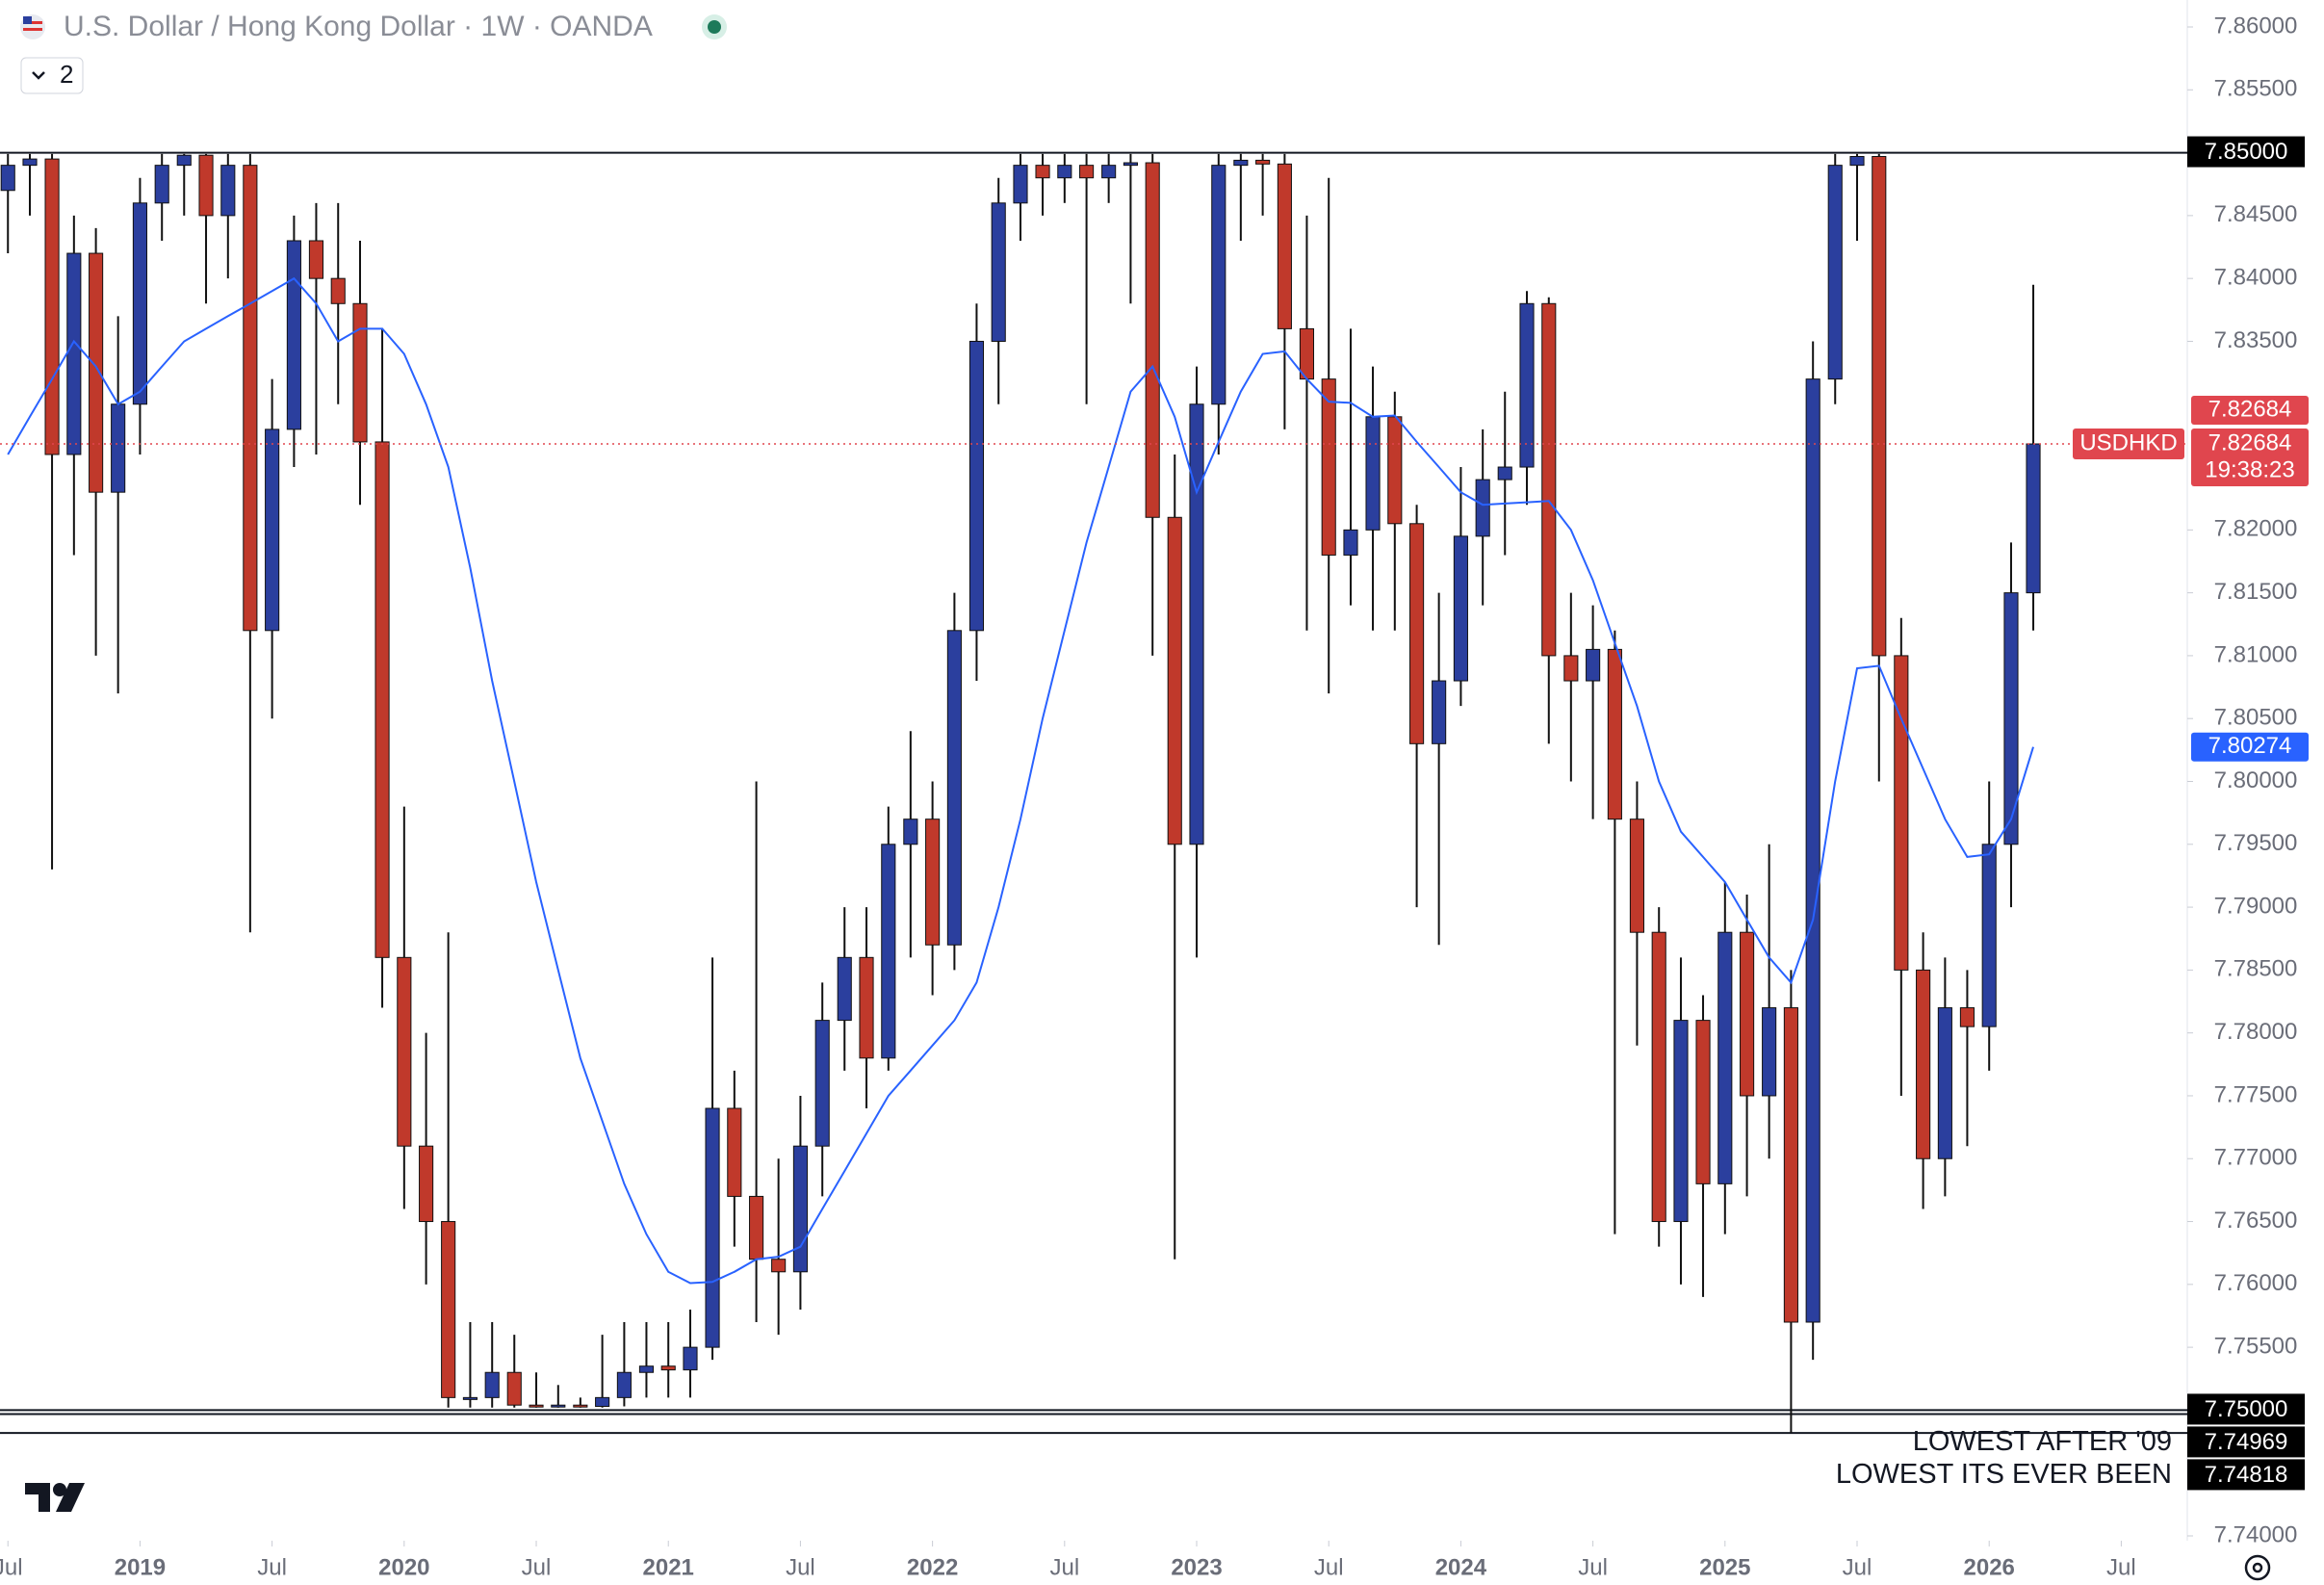  I want to click on y-tick-label: 7.74000, so click(2256, 1534).